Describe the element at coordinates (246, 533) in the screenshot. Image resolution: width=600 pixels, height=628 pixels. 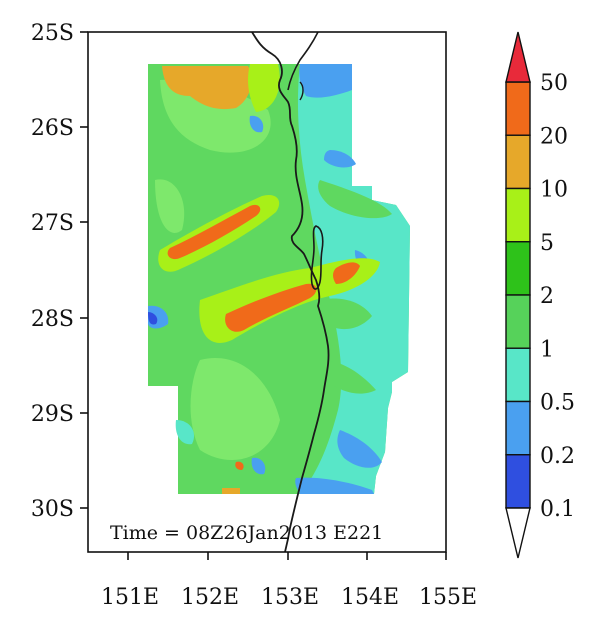
I see `time-label: Time = 08Z26Jan2013 E221` at that location.